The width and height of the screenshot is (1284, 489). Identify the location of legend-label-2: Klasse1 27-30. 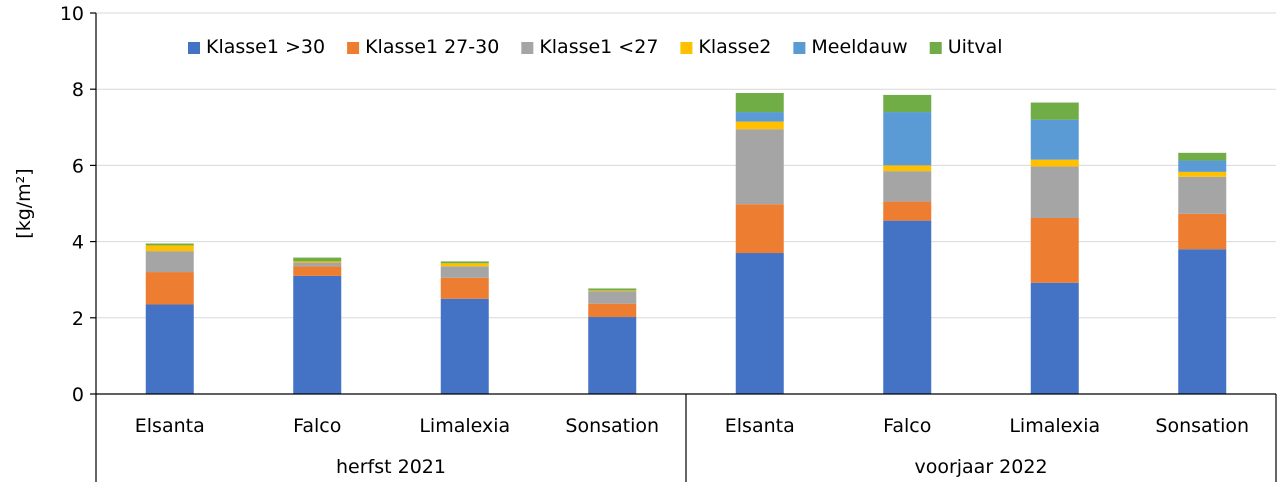
(432, 47).